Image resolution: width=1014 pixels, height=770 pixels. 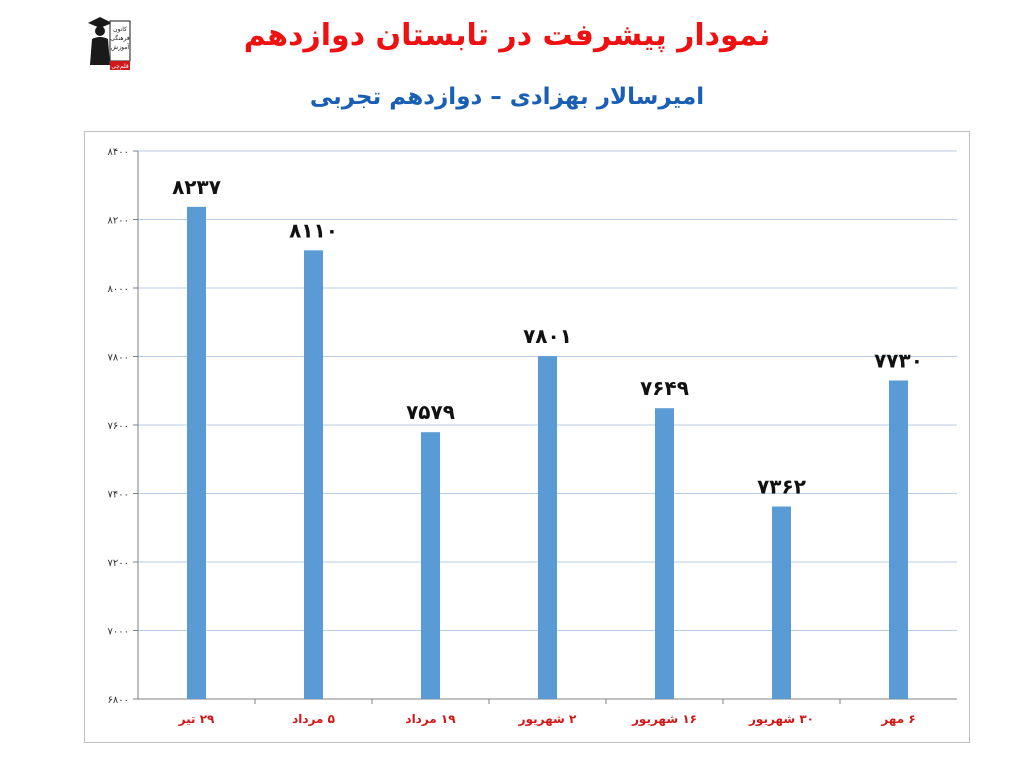 I want to click on chart-title: نمودار پیشرفت در تابستان دوازدهم, so click(x=507, y=35).